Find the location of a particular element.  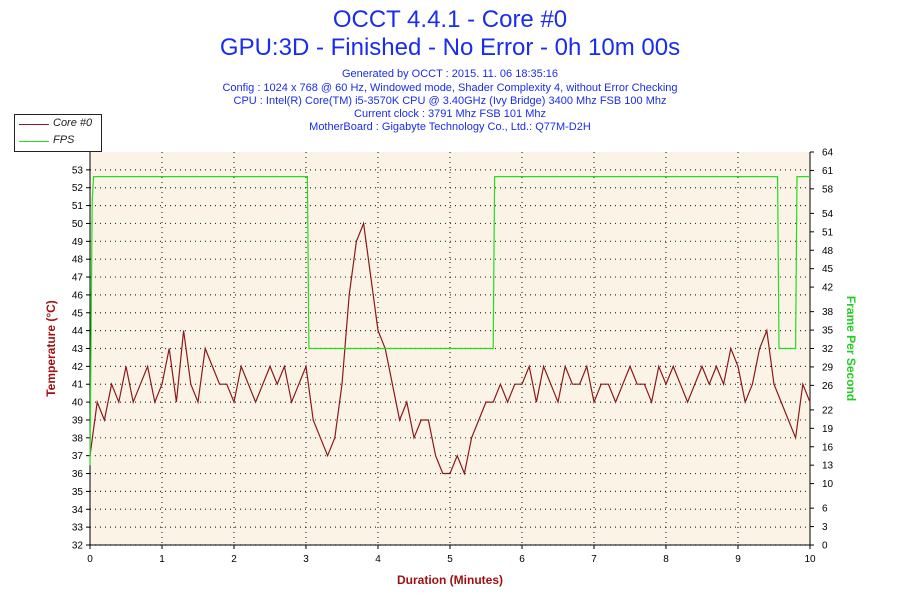

x-tick-label: 10 is located at coordinates (810, 559).